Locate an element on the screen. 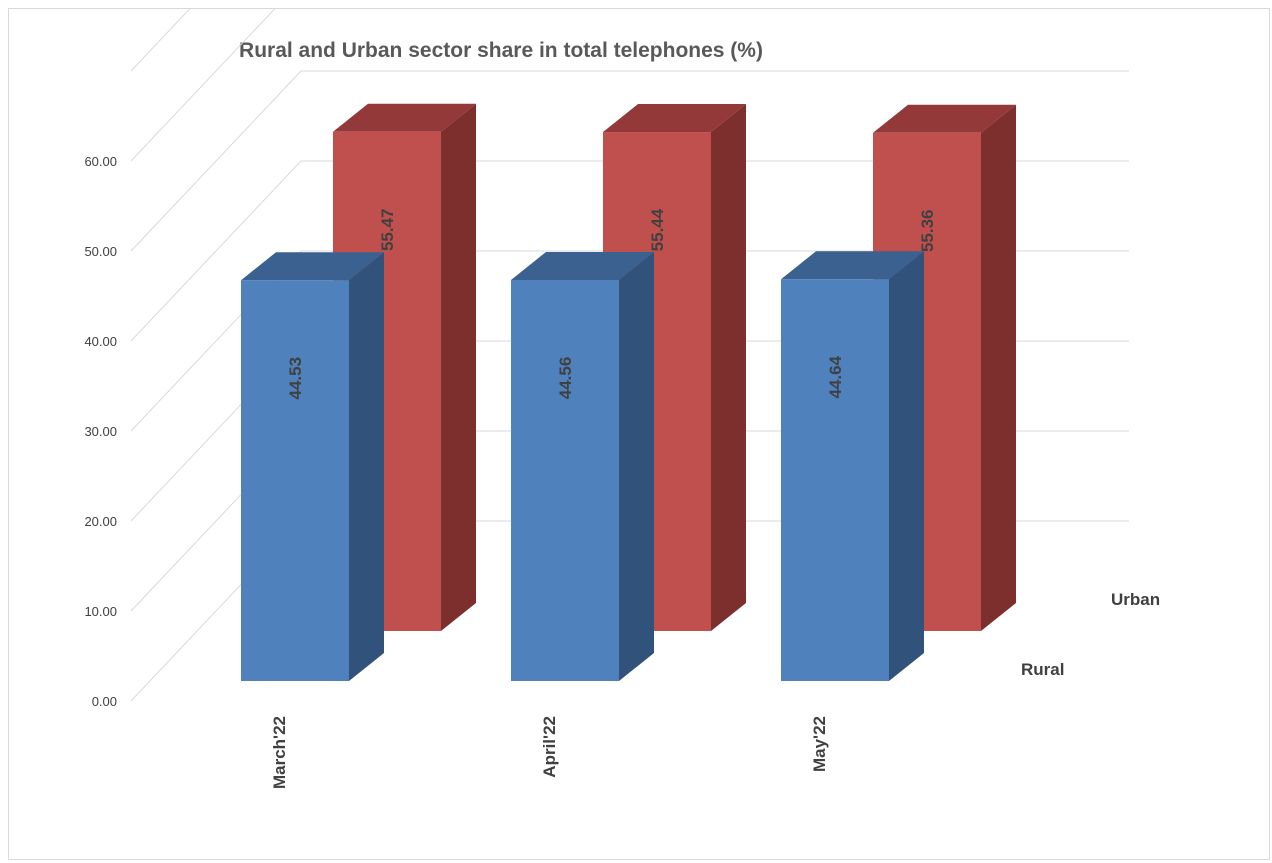  bar-rural-1: 44.56 is located at coordinates (582, 466).